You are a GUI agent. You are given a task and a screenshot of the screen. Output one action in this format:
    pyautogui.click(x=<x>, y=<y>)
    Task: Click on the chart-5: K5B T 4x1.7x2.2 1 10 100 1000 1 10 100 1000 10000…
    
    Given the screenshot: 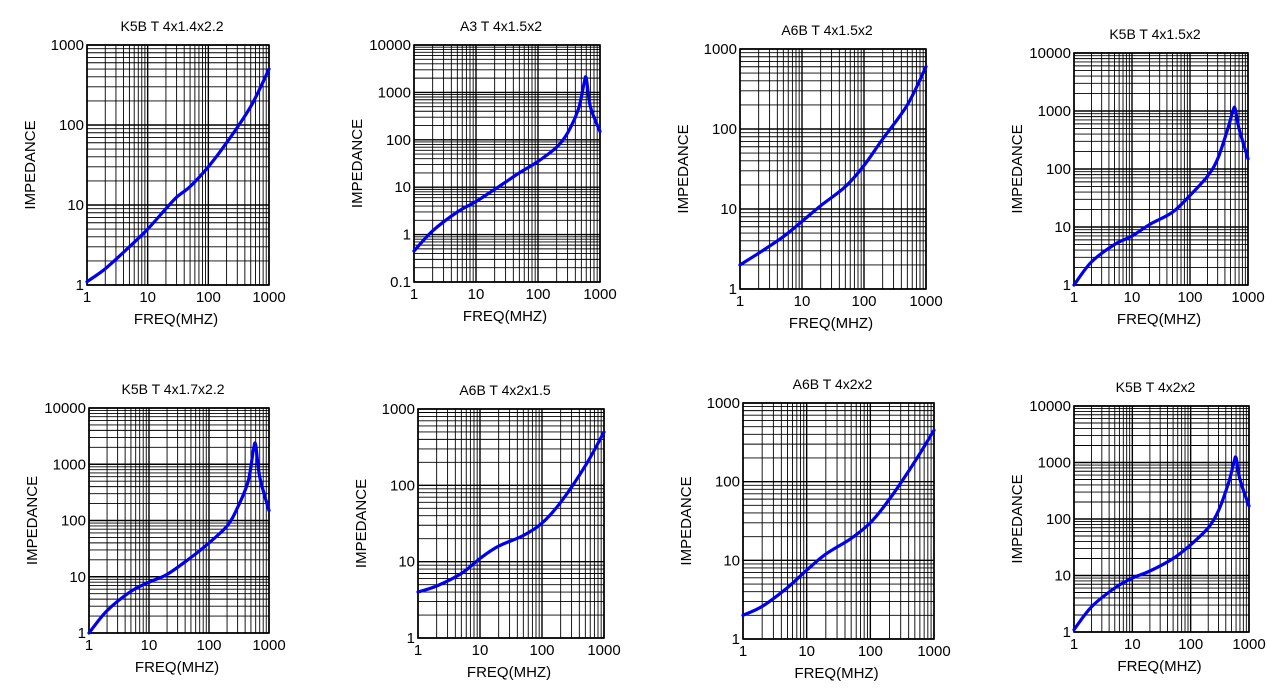 What is the action you would take?
    pyautogui.click(x=155, y=528)
    